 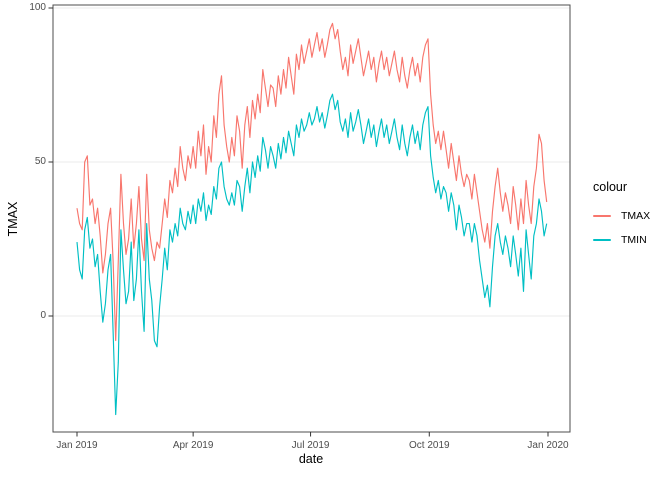 I want to click on x-tick-label: Oct 2019, so click(x=429, y=445).